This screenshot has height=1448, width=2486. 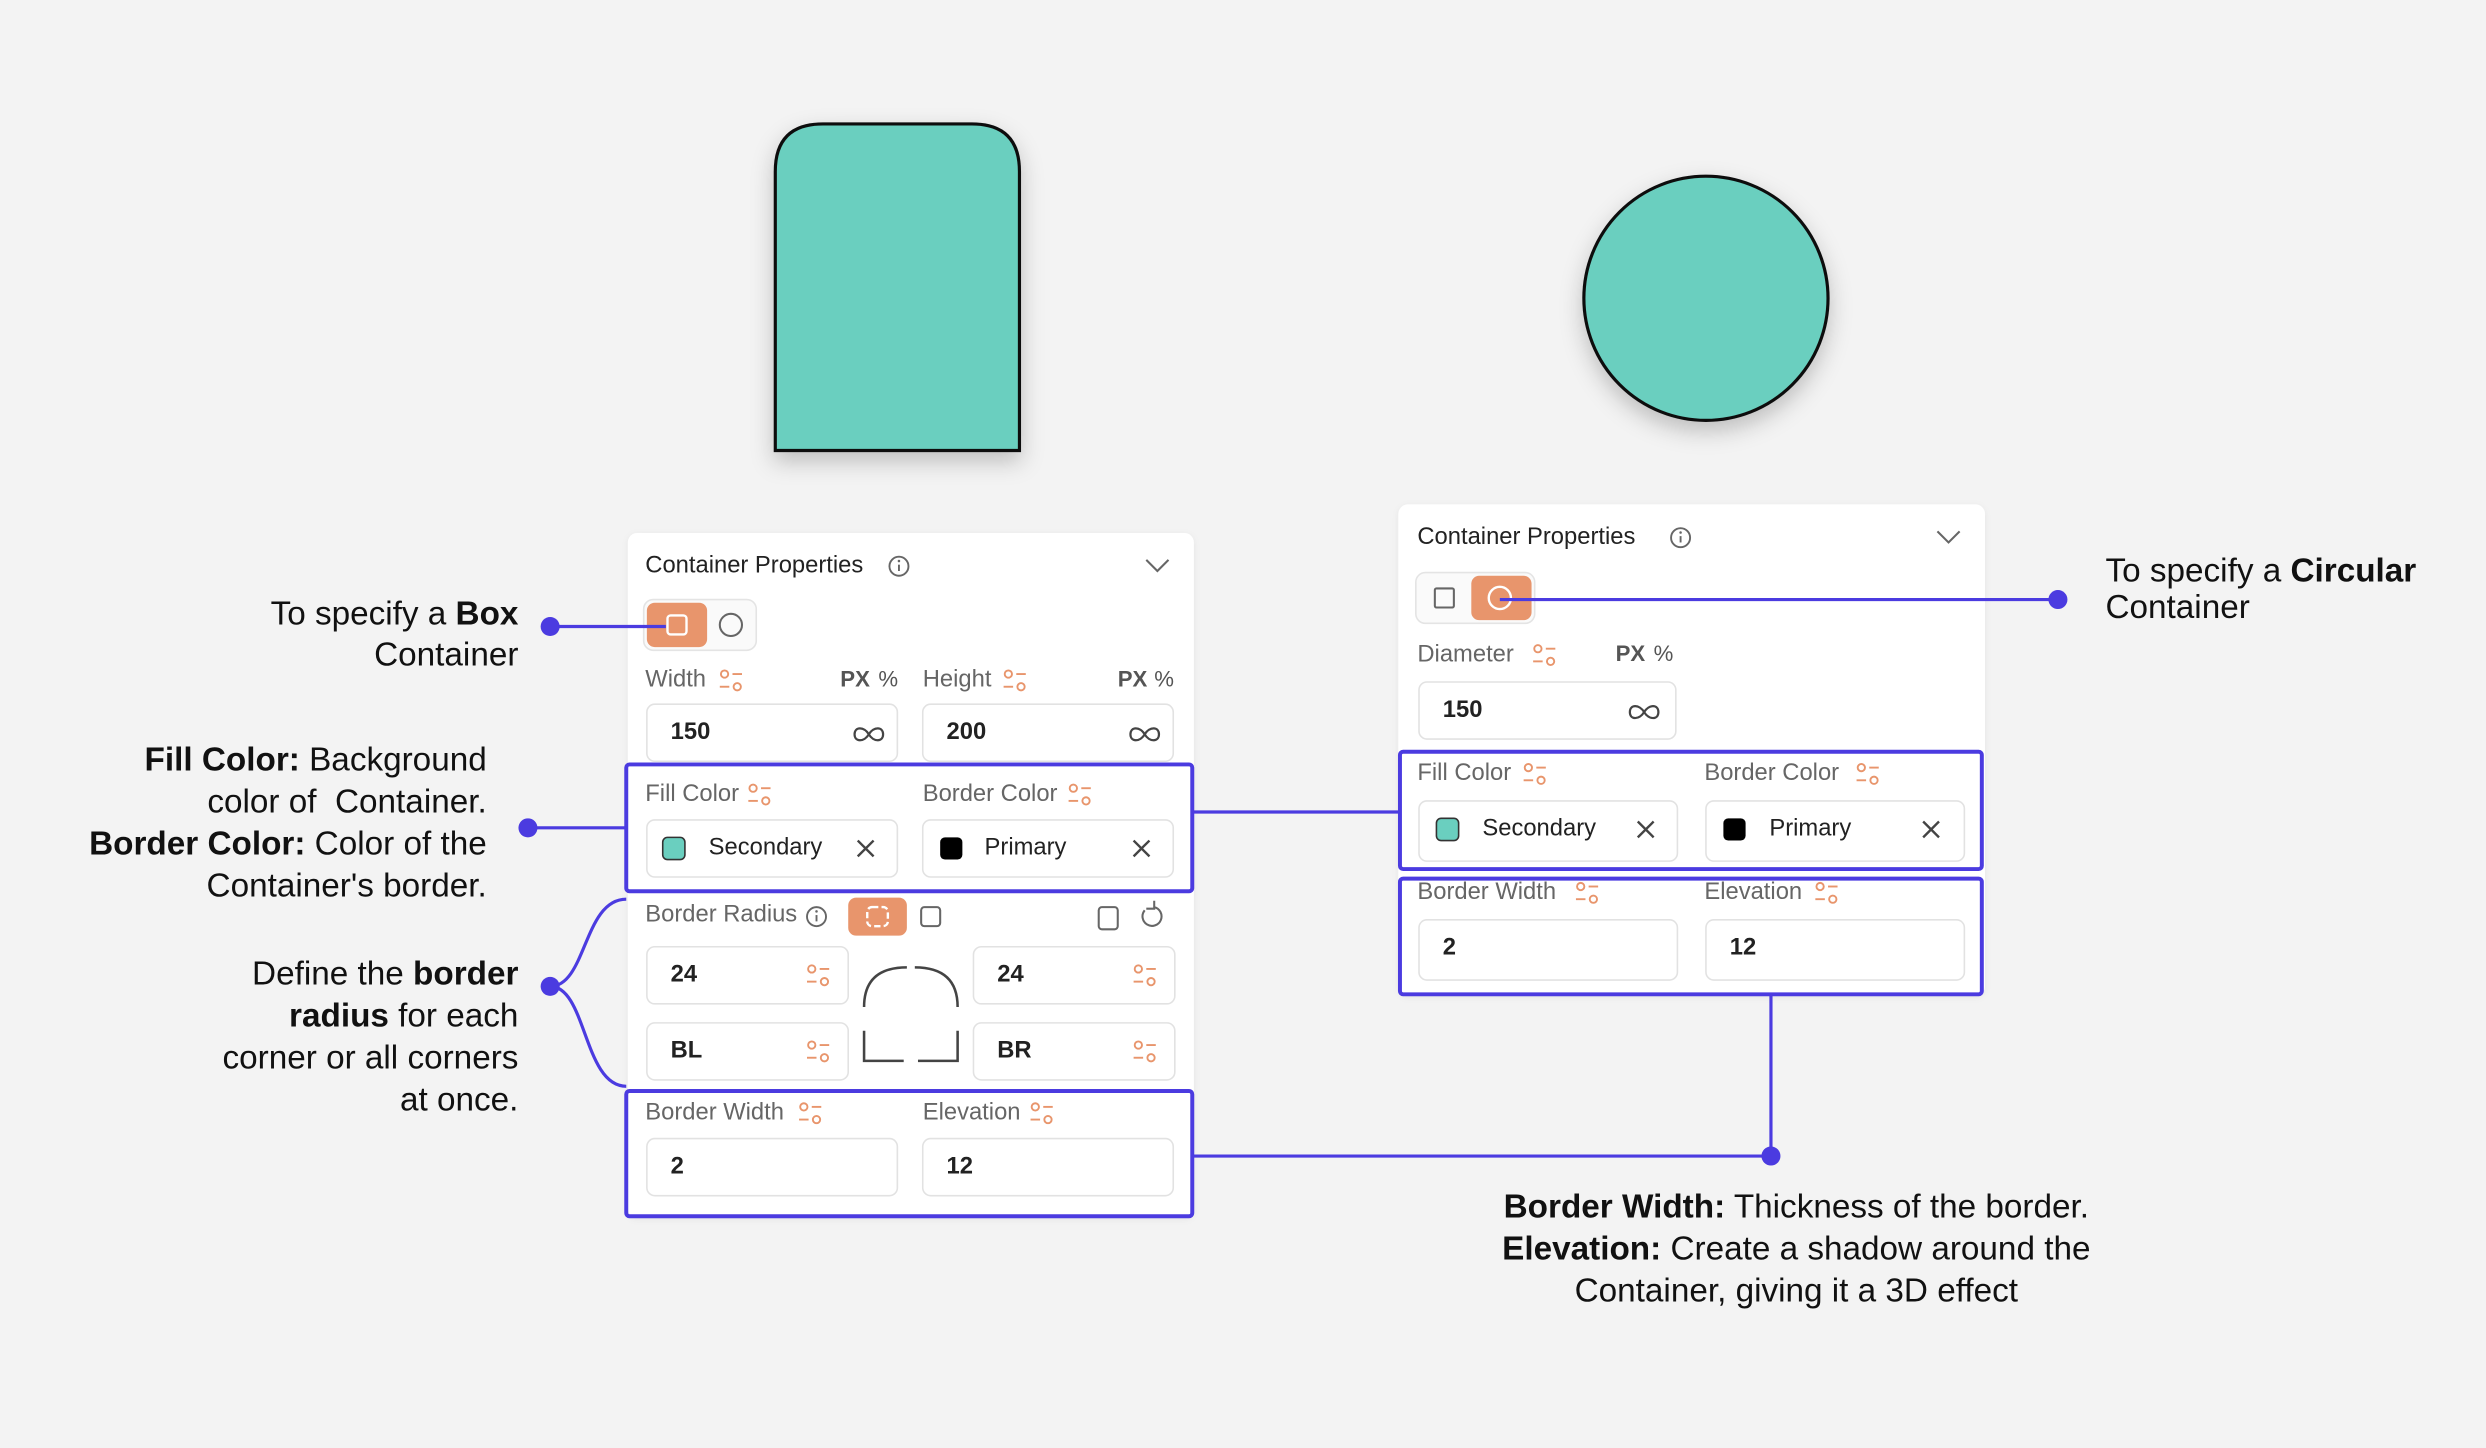 I want to click on corners-icon, so click(x=878, y=916).